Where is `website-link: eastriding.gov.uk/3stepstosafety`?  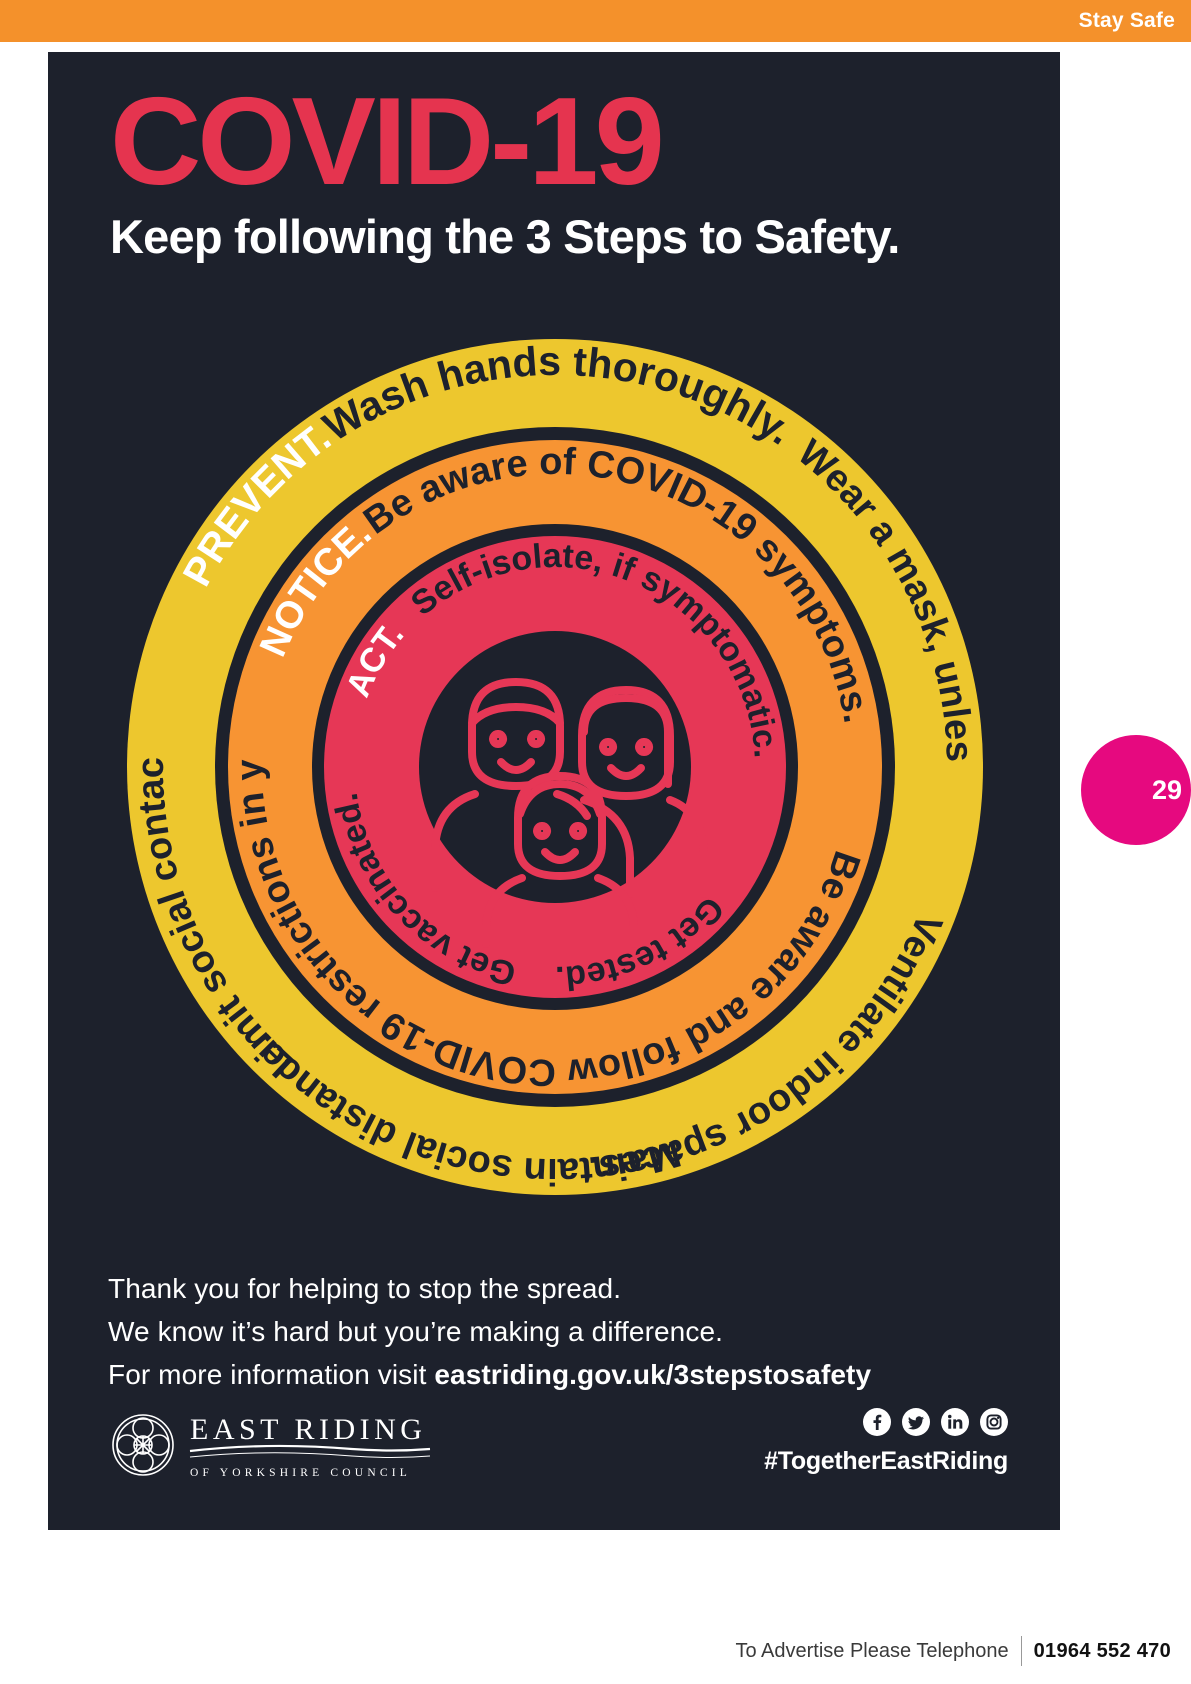
website-link: eastriding.gov.uk/3stepstosafety is located at coordinates (653, 1374).